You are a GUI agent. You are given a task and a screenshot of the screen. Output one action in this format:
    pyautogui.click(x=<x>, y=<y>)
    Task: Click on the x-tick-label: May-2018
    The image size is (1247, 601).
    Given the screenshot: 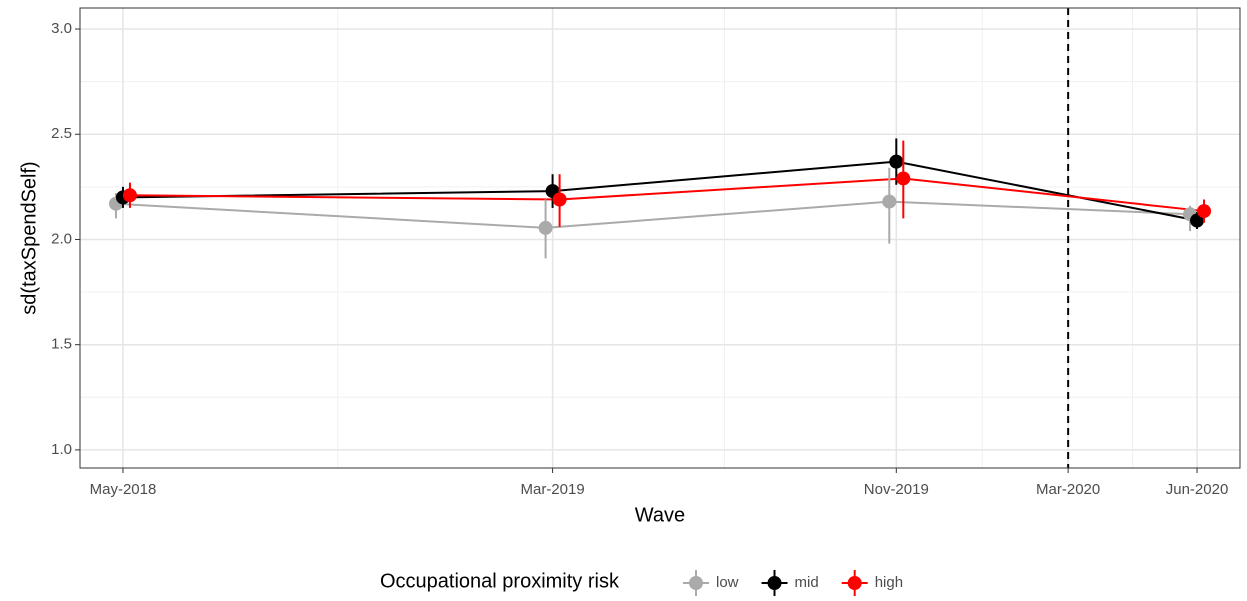 What is the action you would take?
    pyautogui.click(x=123, y=489)
    